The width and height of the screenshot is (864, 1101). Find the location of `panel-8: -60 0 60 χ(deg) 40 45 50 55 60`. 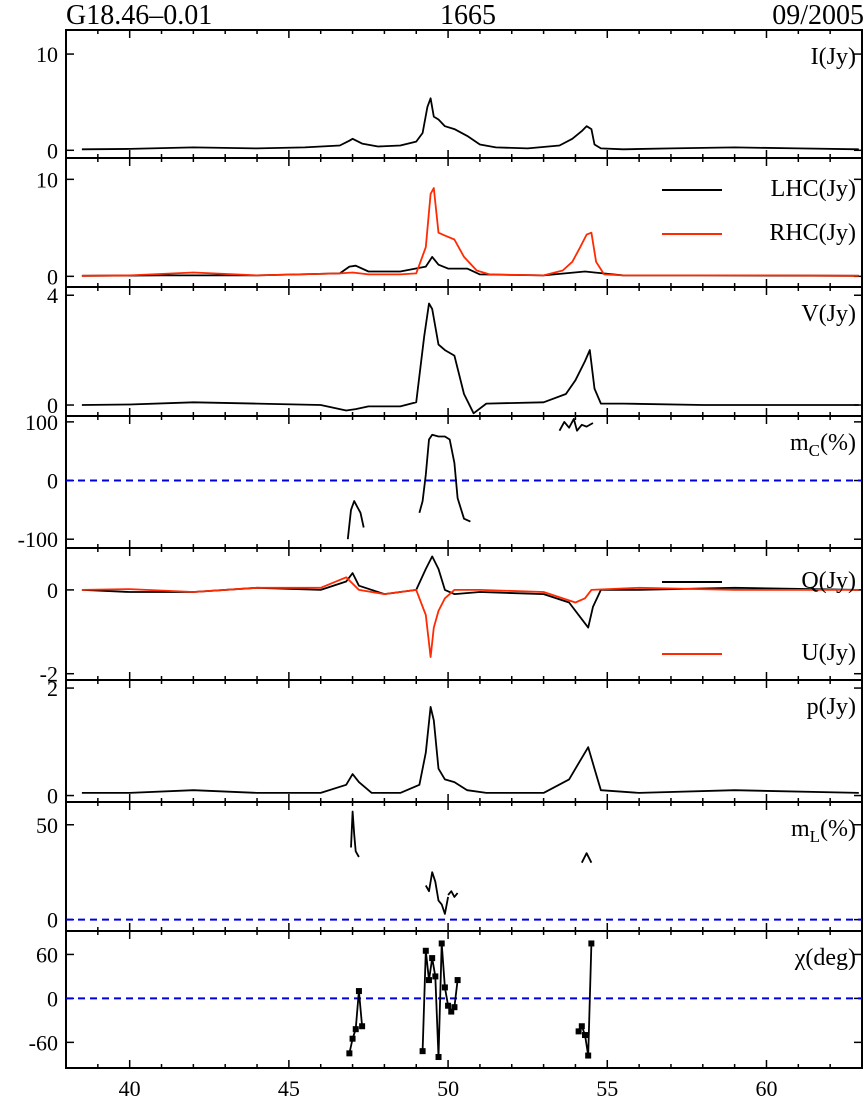

panel-8: -60 0 60 χ(deg) 40 45 50 55 60 is located at coordinates (446, 1015).